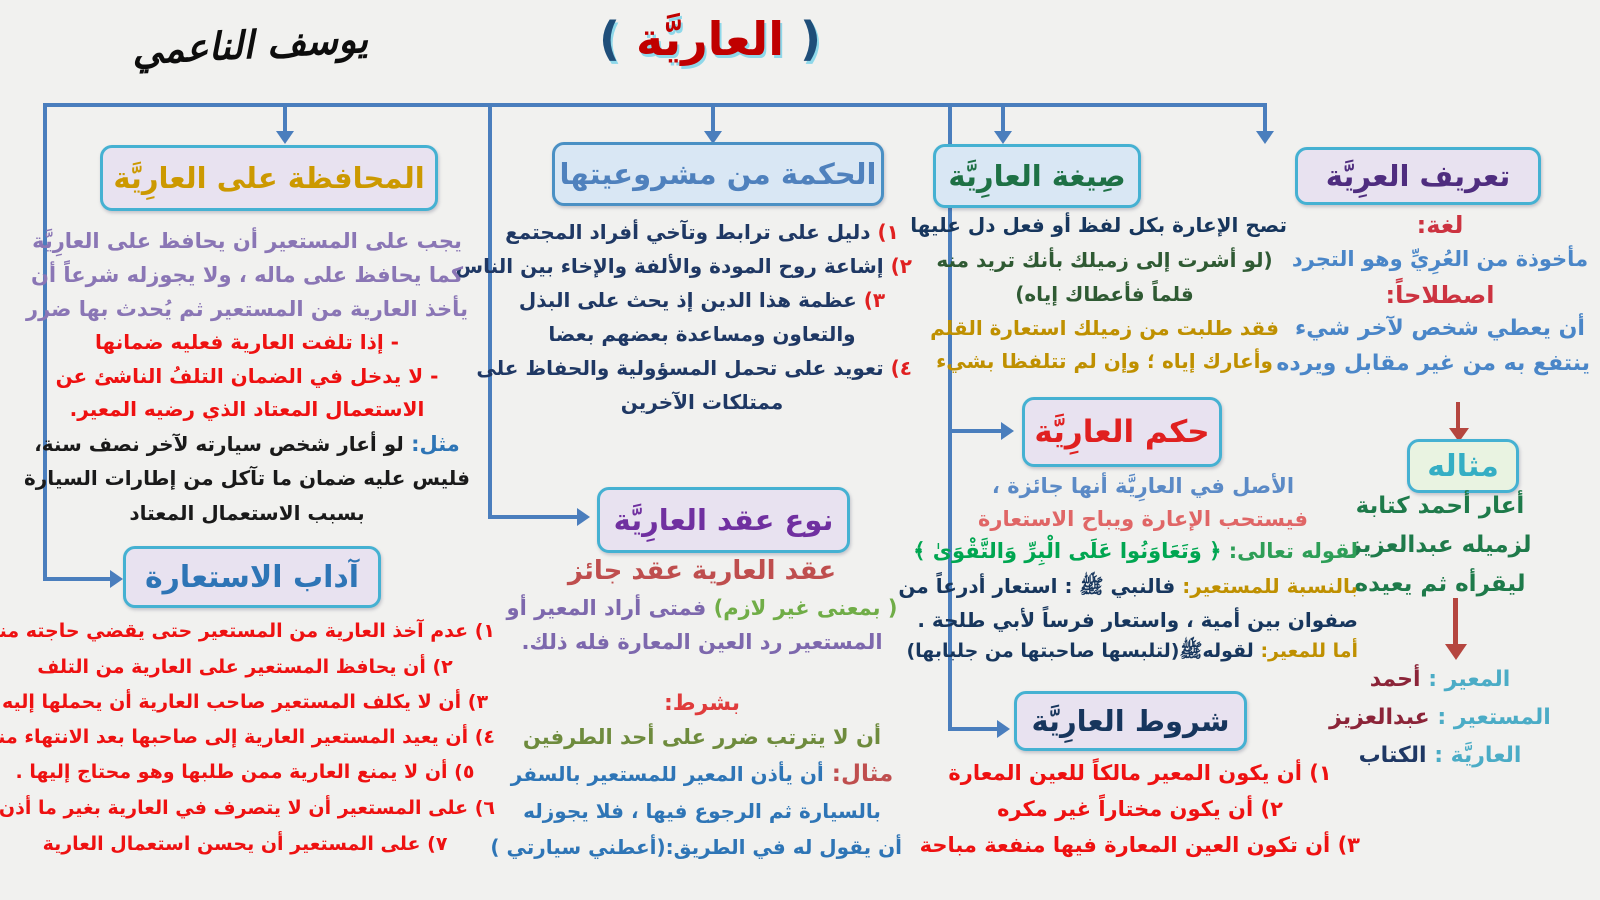 This screenshot has width=1600, height=900. What do you see at coordinates (116, 579) in the screenshot?
I see `arrow-right-adab-icon` at bounding box center [116, 579].